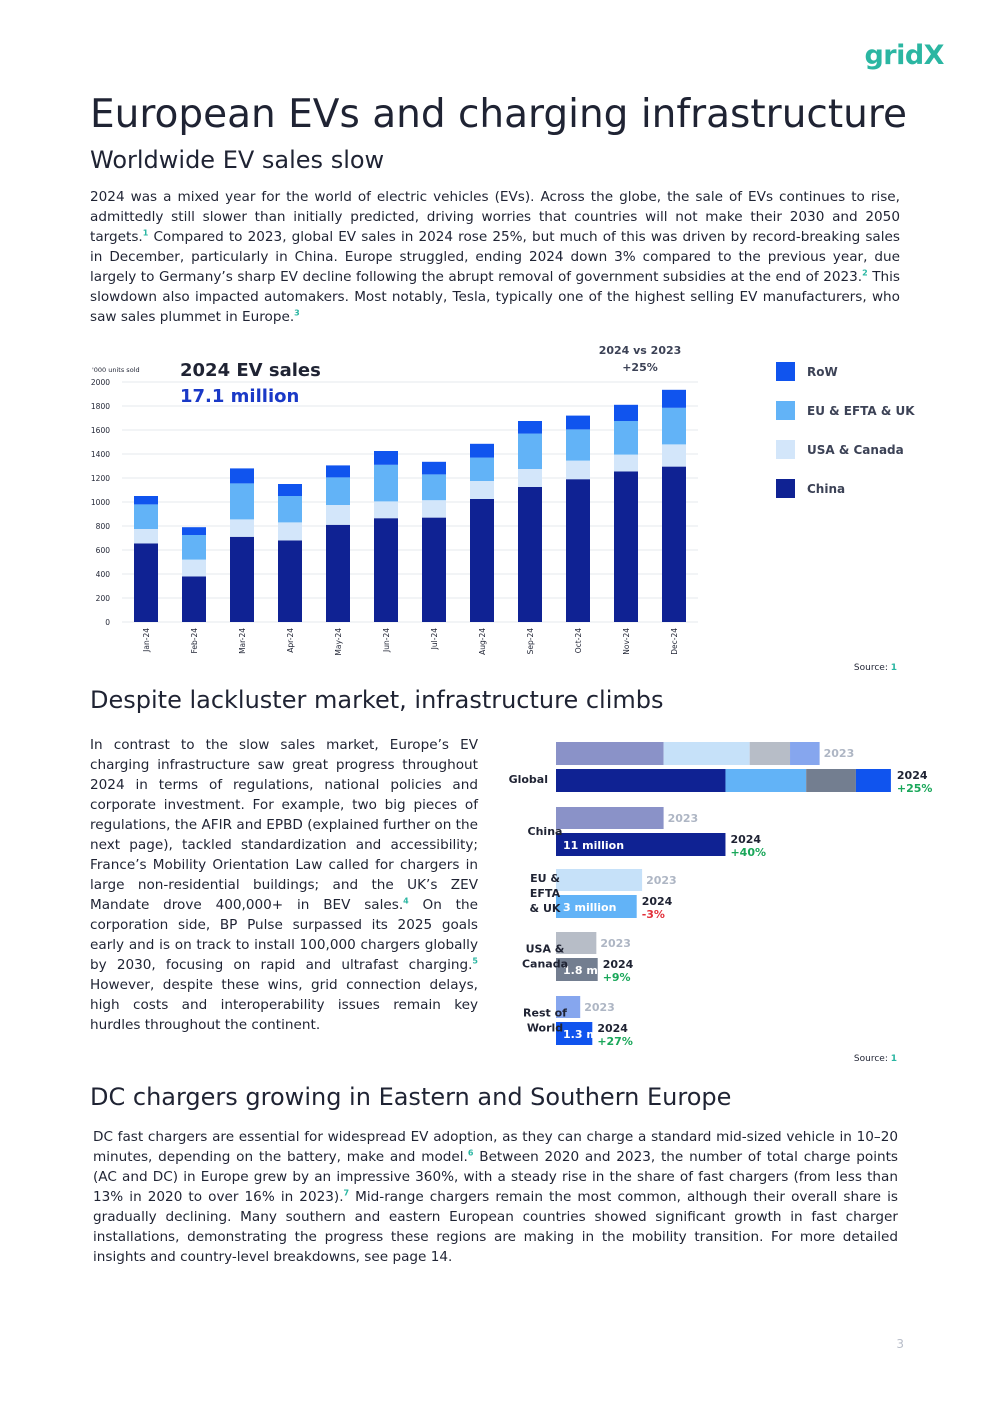 Image resolution: width=992 pixels, height=1403 pixels. Describe the element at coordinates (528, 779) in the screenshot. I see `row-label: Global` at that location.